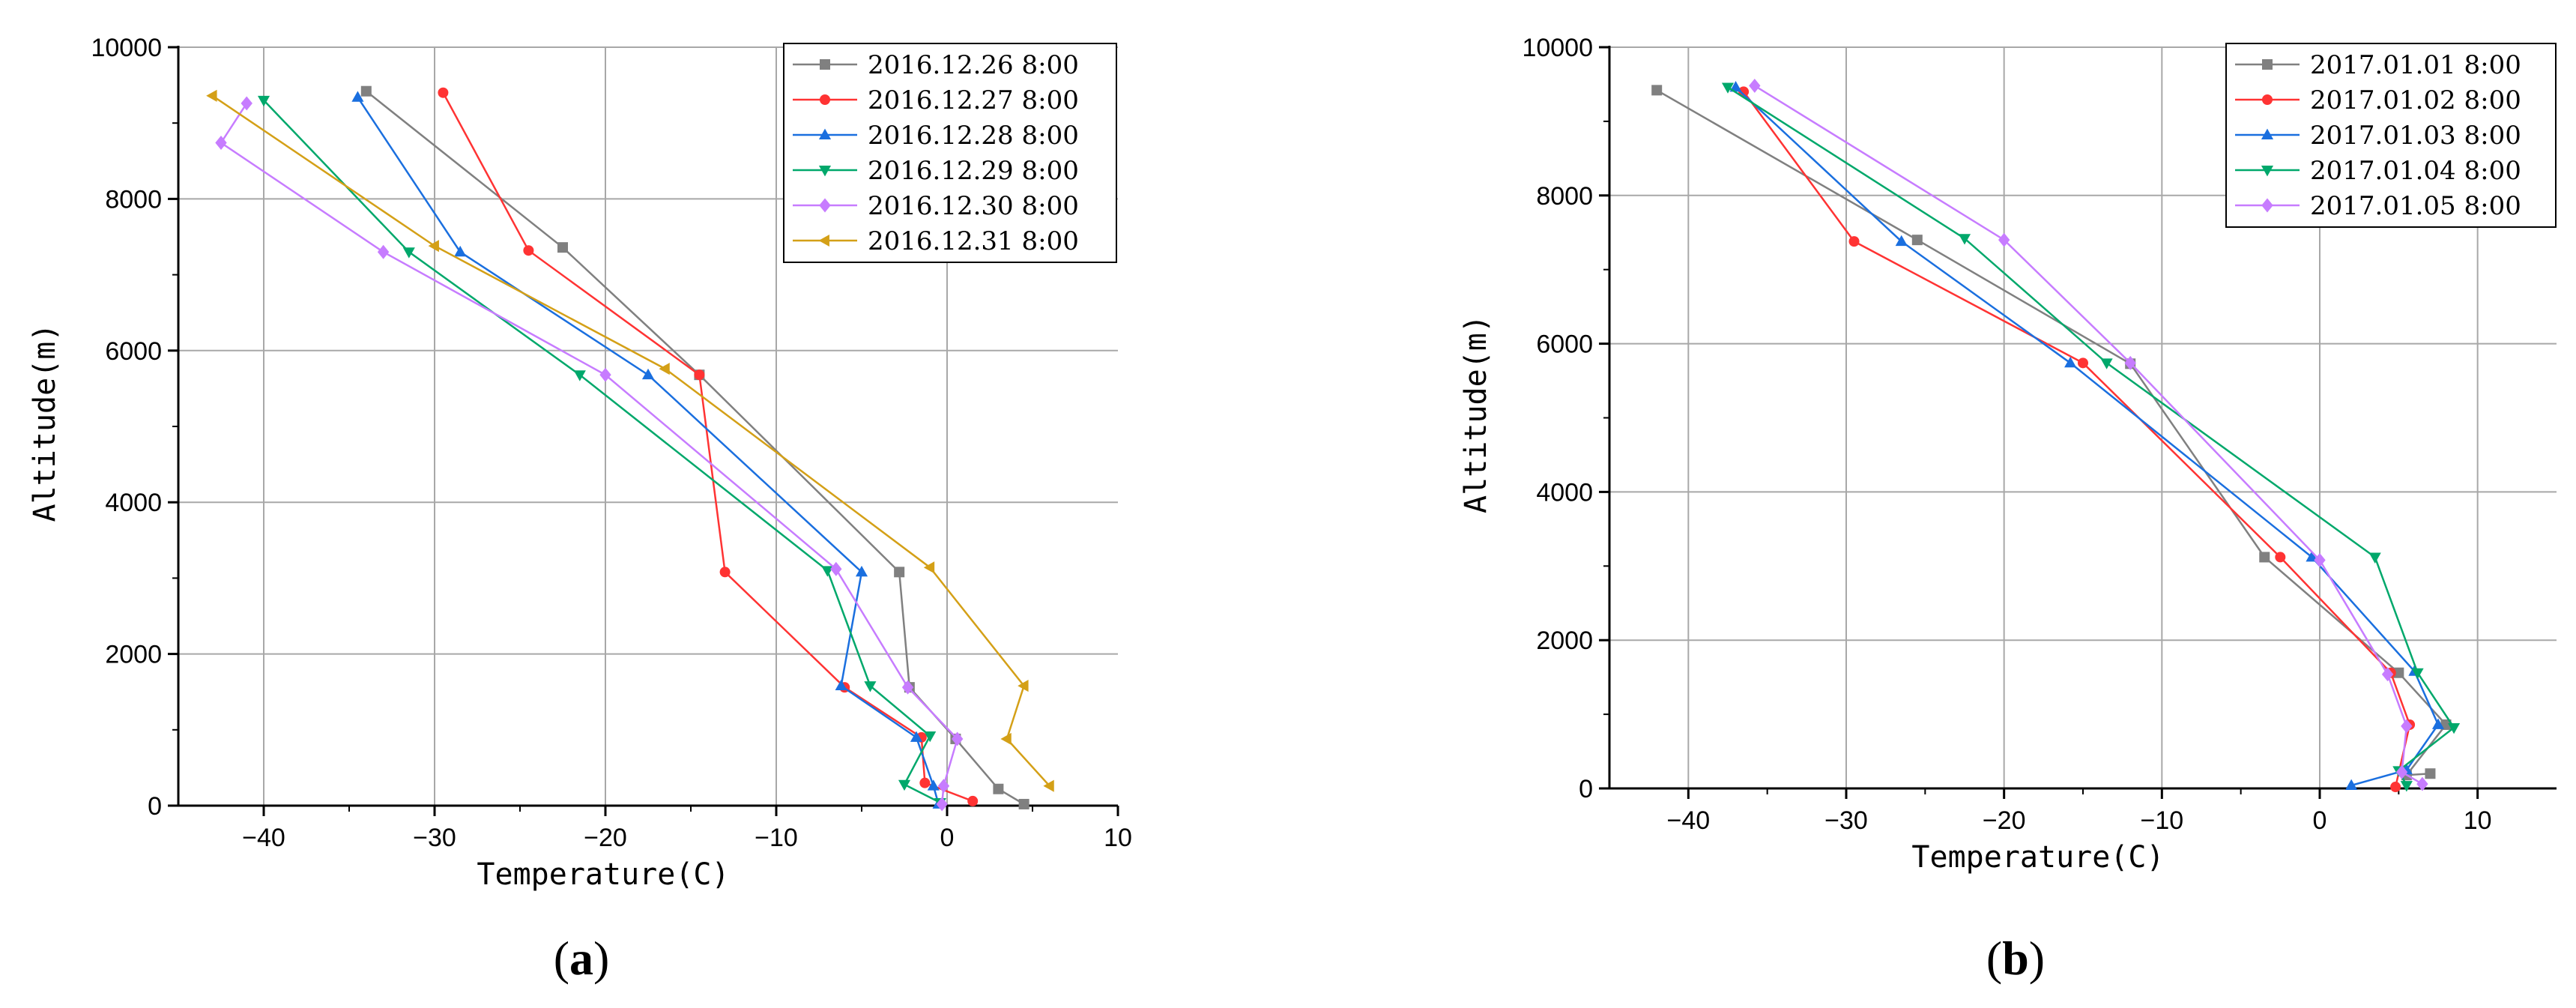 Image resolution: width=2576 pixels, height=1008 pixels. What do you see at coordinates (2378, 171) in the screenshot?
I see `legend-item: 2017.01.04 8:00` at bounding box center [2378, 171].